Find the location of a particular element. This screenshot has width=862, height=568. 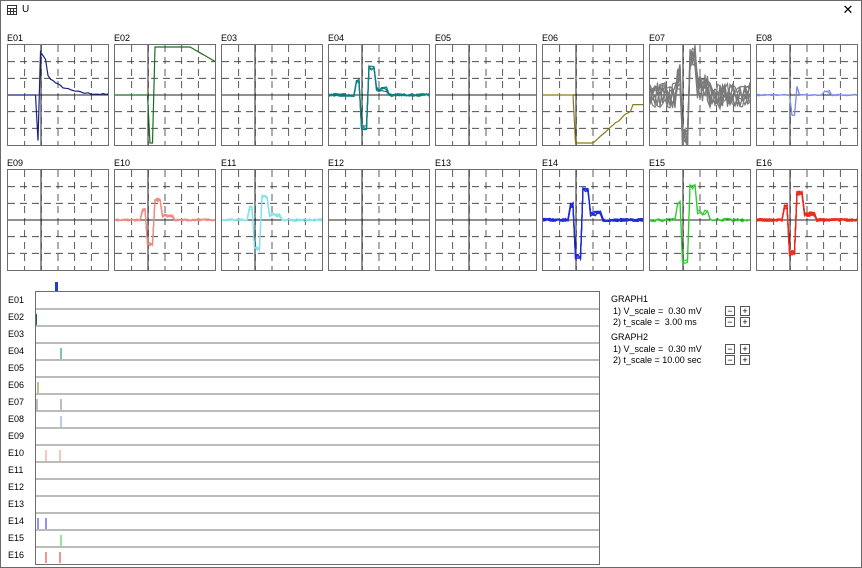

grid-window-icon is located at coordinates (12, 10).